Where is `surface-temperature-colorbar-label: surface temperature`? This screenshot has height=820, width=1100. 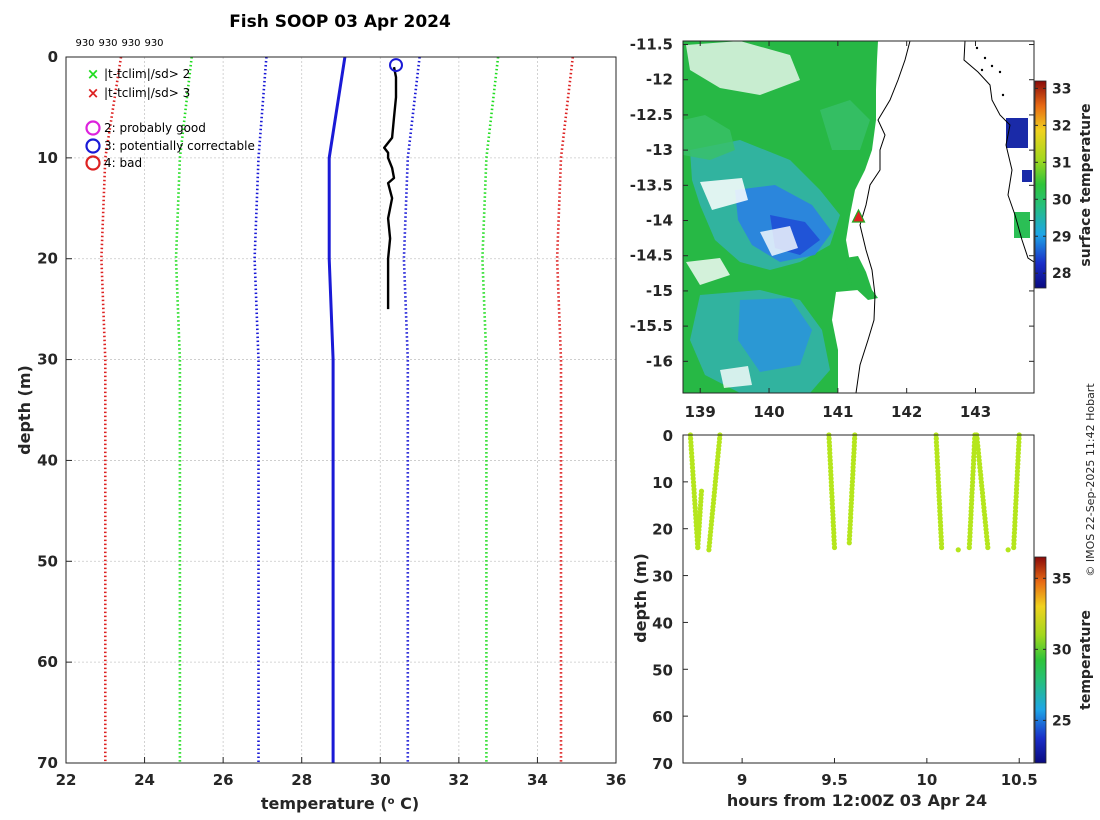
surface-temperature-colorbar-label: surface temperature is located at coordinates (1086, 184).